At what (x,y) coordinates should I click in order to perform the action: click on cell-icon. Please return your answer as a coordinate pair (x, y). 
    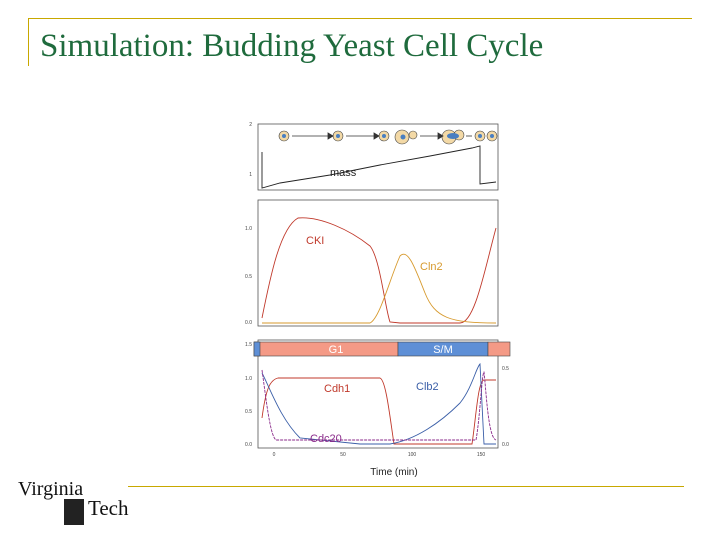
    Looking at the image, I should click on (413, 135).